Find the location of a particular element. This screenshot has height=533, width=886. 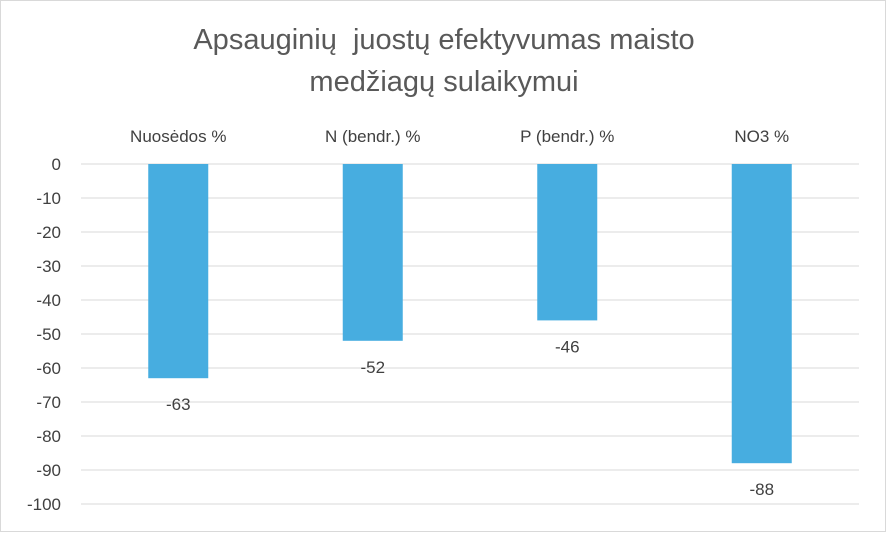

y-tick-label: -90 is located at coordinates (48, 470).